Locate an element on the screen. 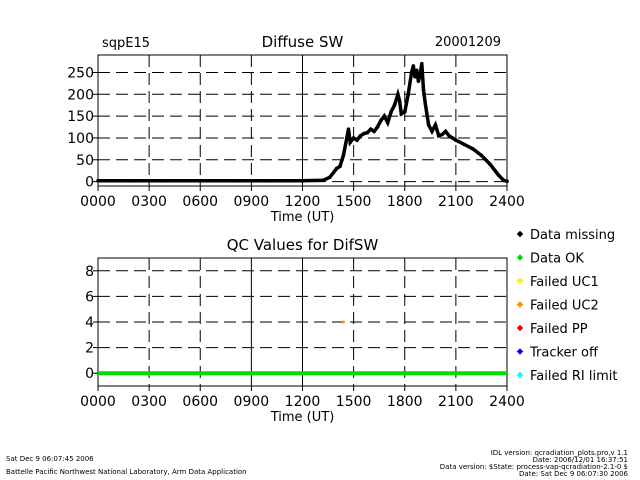 The height and width of the screenshot is (480, 640). chart1-ytick-label: 100 is located at coordinates (80, 139).